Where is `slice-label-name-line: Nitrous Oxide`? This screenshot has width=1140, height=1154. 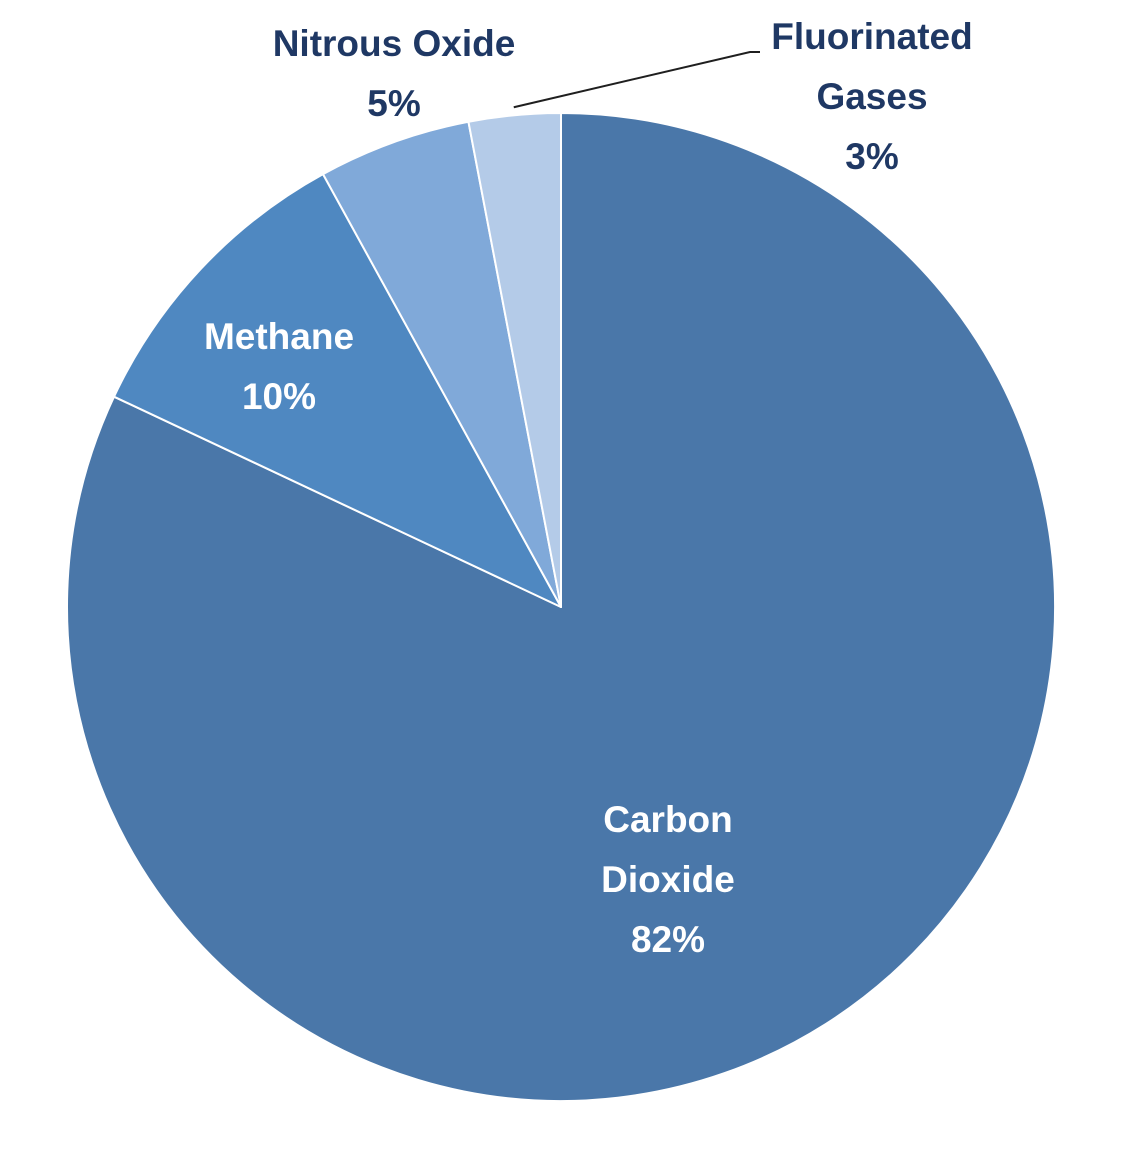
slice-label-name-line: Nitrous Oxide is located at coordinates (394, 43).